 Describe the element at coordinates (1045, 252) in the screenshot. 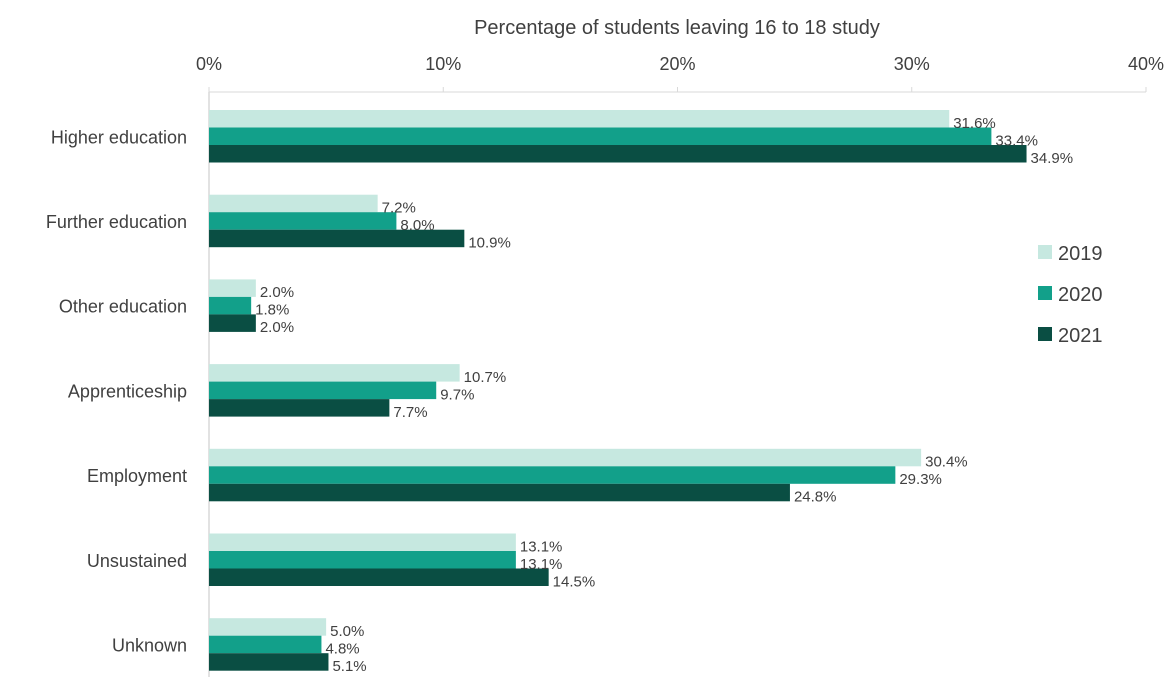

I see `legend-swatch-2019` at that location.